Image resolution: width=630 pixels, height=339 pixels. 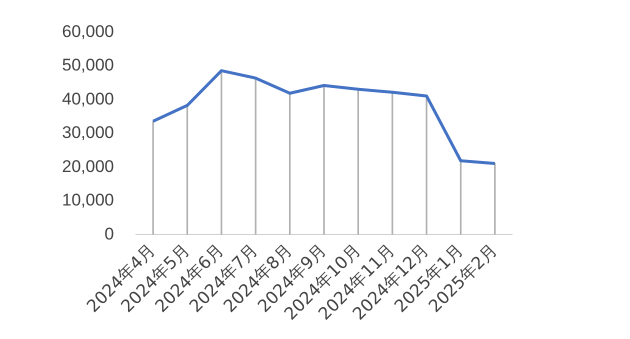 I want to click on y-tick-label: 20,000, so click(x=88, y=166).